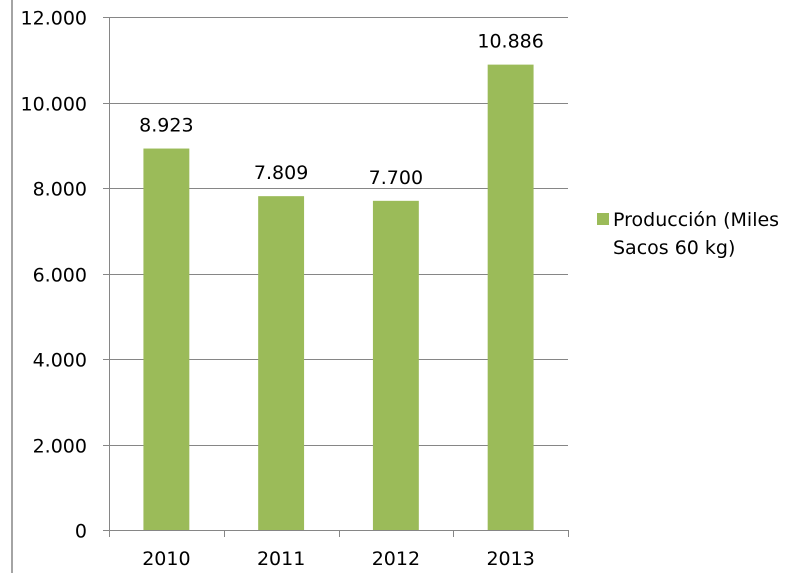 This screenshot has height=573, width=809. What do you see at coordinates (54, 19) in the screenshot?
I see `y-tick-label: 12.000` at bounding box center [54, 19].